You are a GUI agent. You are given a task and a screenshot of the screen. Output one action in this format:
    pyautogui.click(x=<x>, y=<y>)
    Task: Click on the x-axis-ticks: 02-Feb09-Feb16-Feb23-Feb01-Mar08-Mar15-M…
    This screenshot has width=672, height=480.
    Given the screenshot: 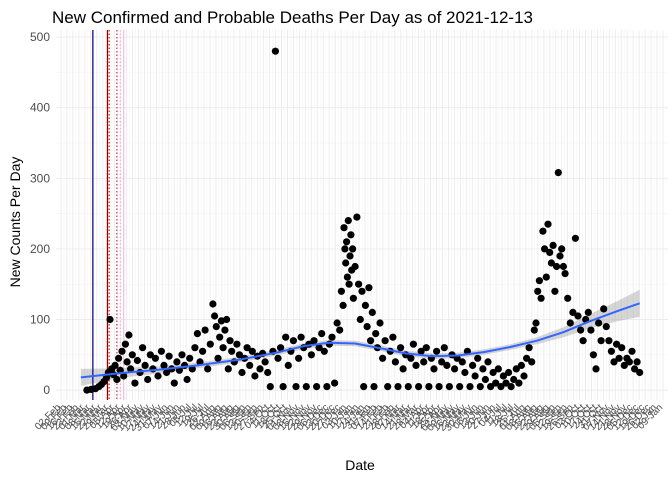 What is the action you would take?
    pyautogui.click(x=349, y=418)
    